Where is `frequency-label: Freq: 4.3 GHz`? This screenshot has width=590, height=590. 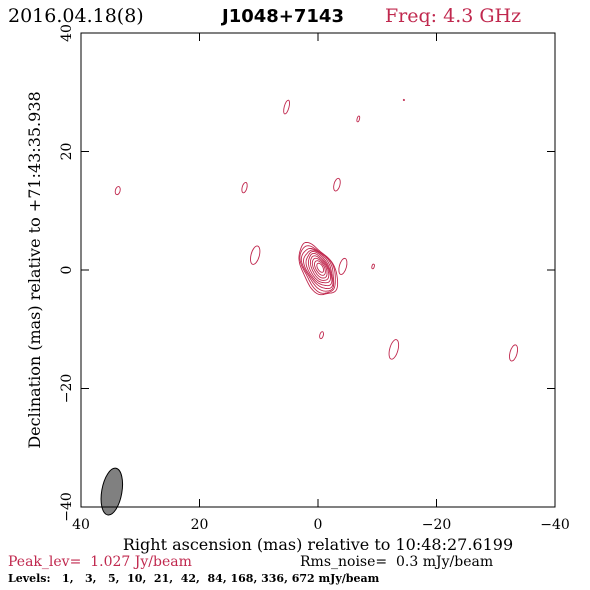 frequency-label: Freq: 4.3 GHz is located at coordinates (453, 16).